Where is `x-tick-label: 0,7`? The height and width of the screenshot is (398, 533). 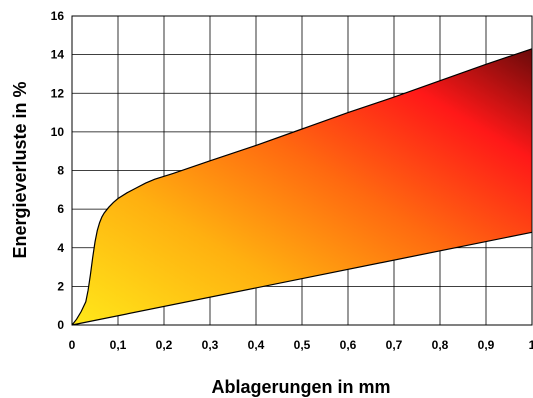 x-tick-label: 0,7 is located at coordinates (394, 345).